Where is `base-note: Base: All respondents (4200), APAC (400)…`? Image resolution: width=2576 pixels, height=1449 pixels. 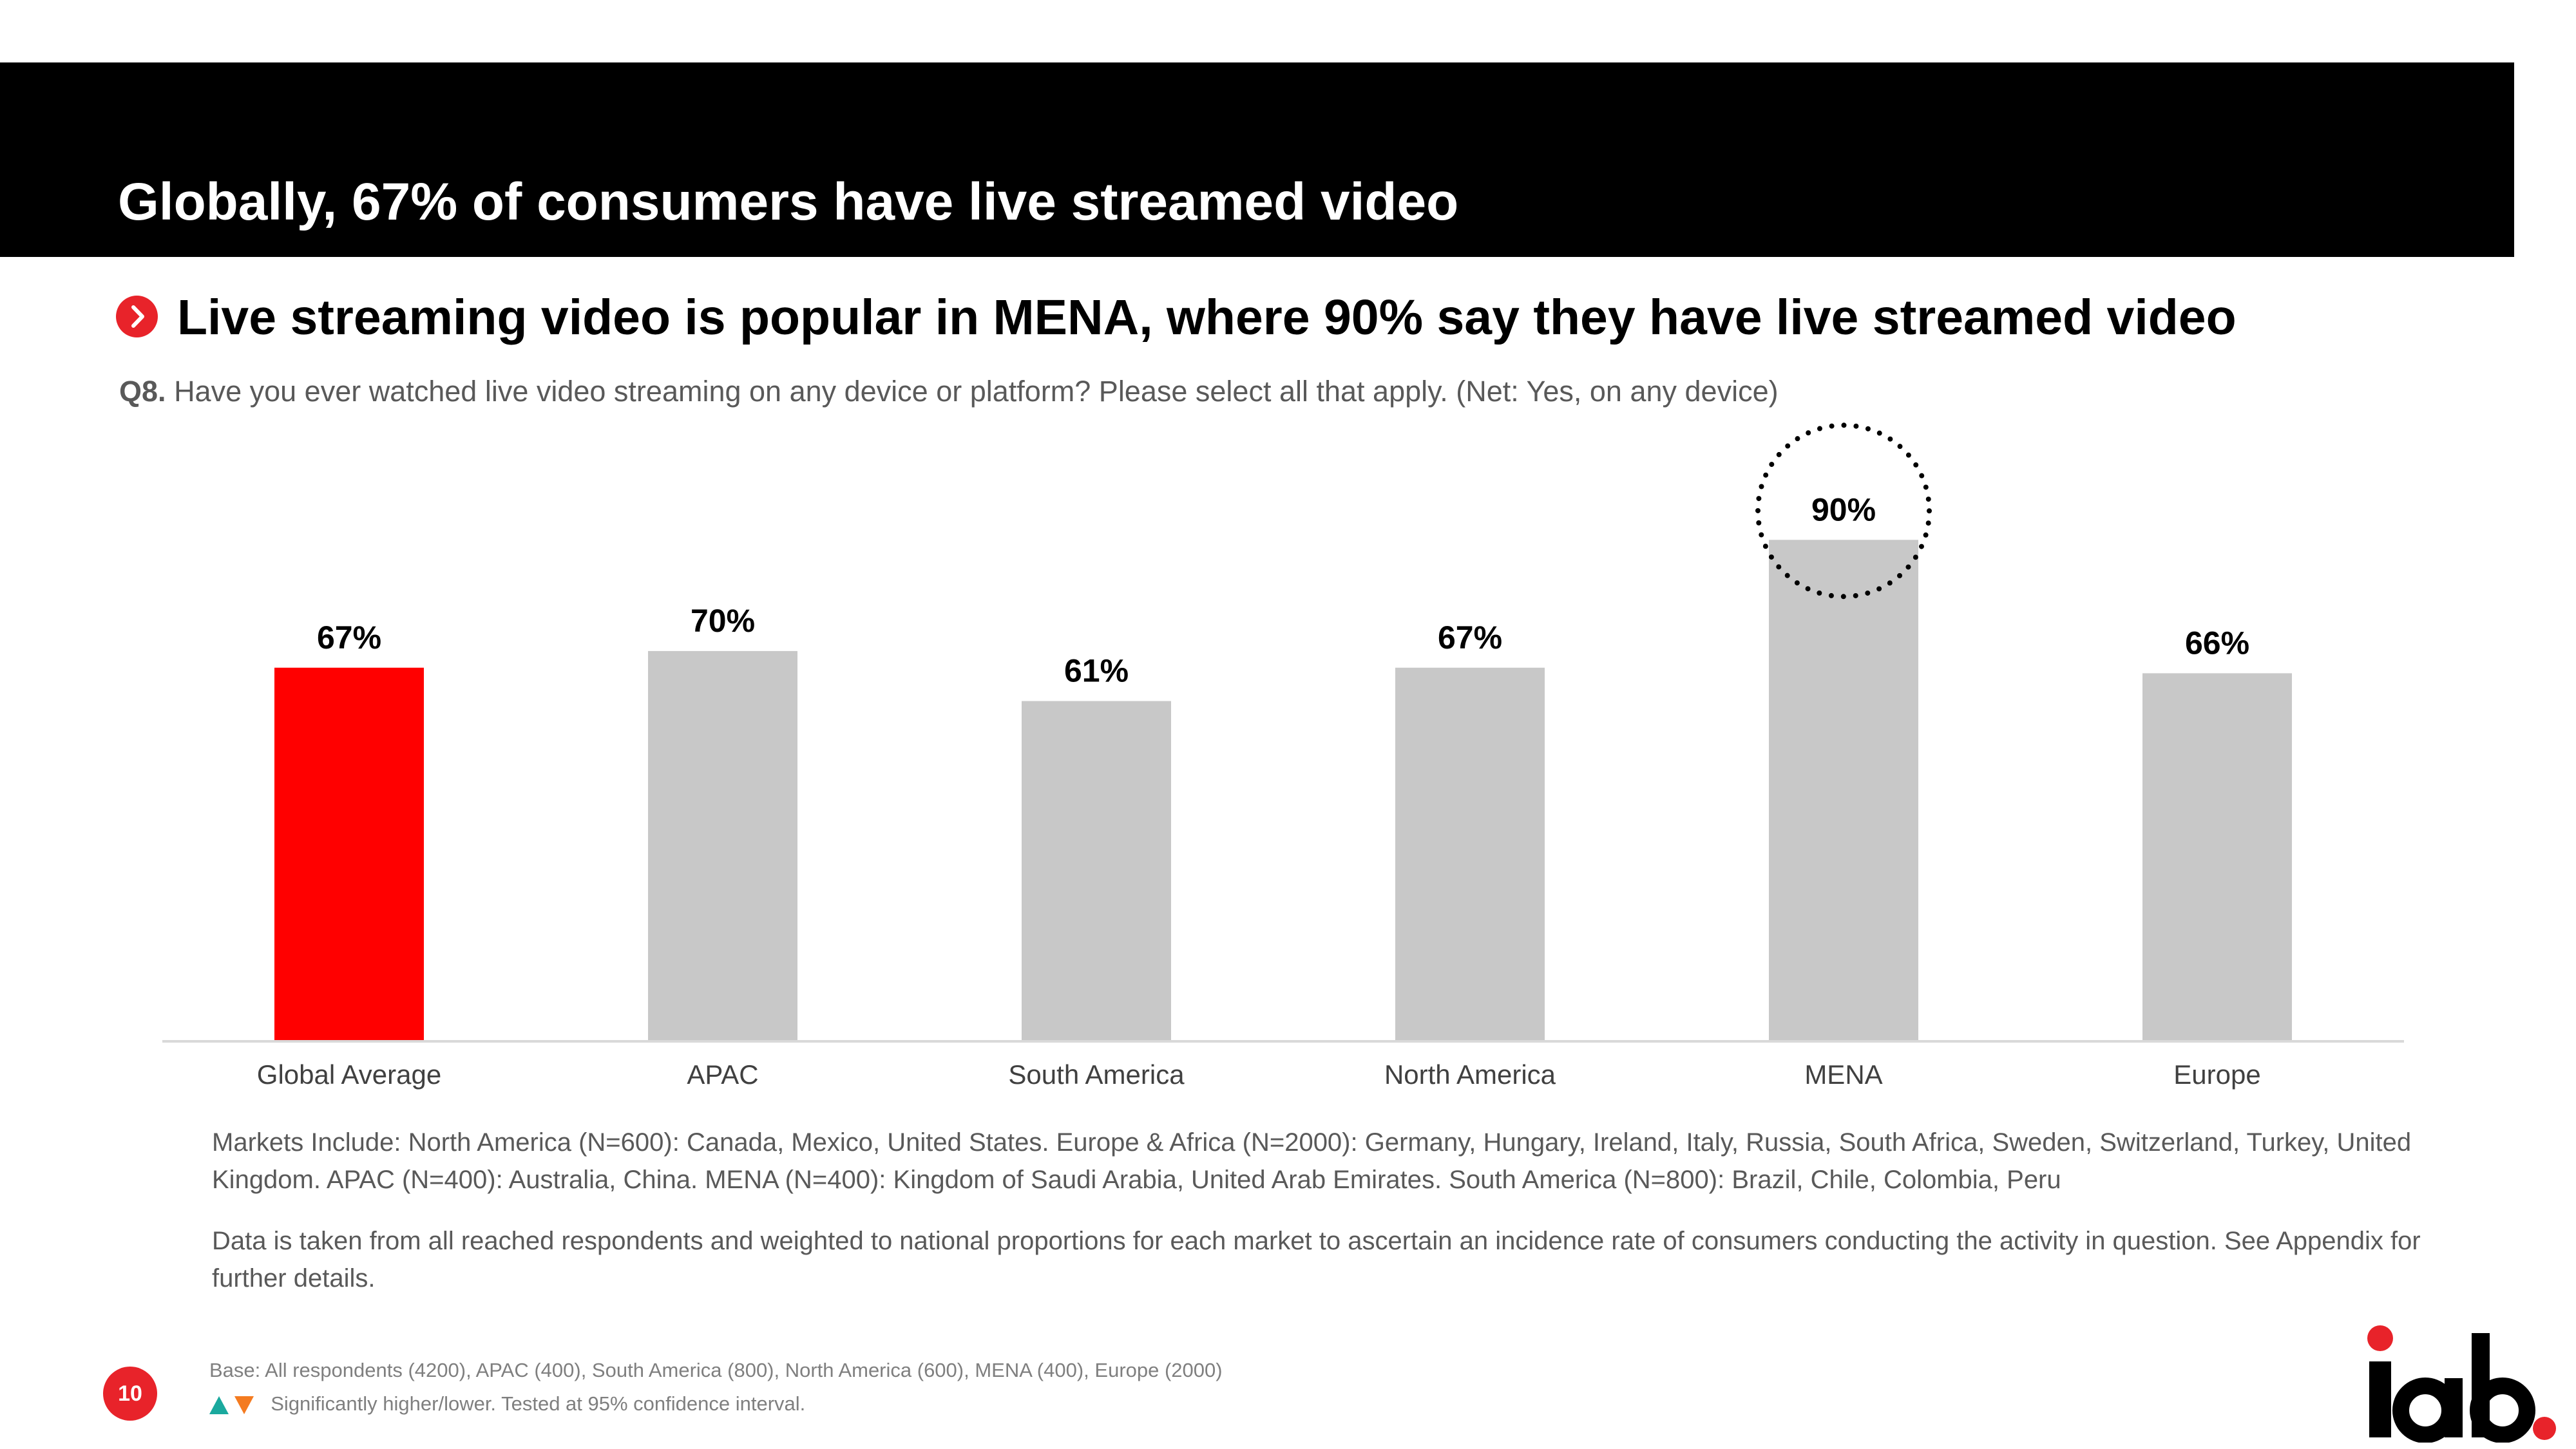
base-note: Base: All respondents (4200), APAC (400)… is located at coordinates (716, 1370).